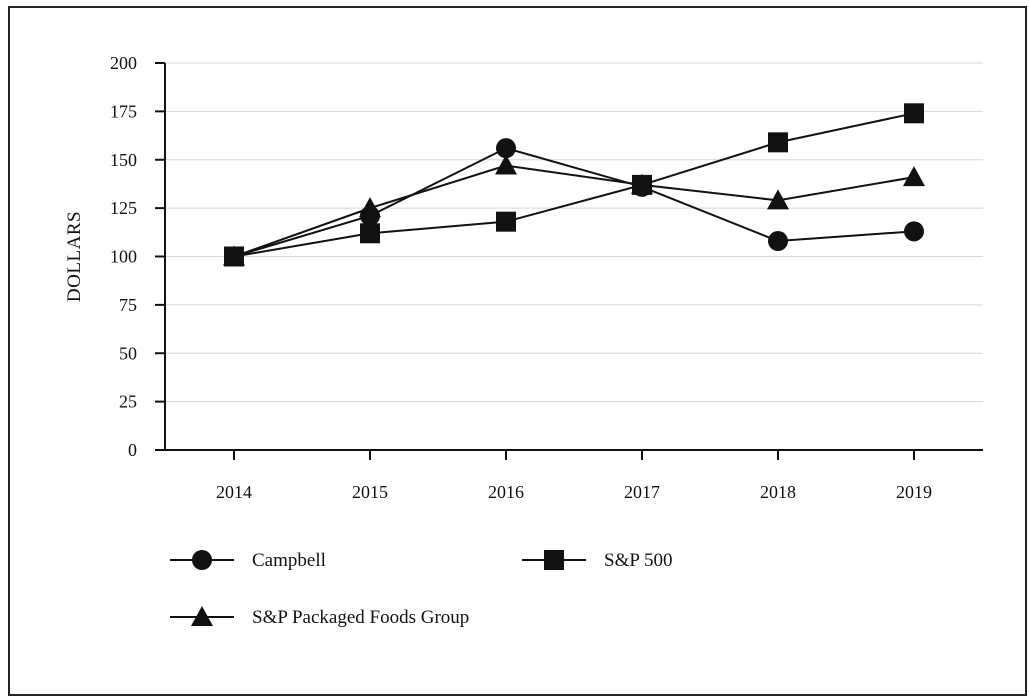  I want to click on y-tick-label: 150, so click(123, 160).